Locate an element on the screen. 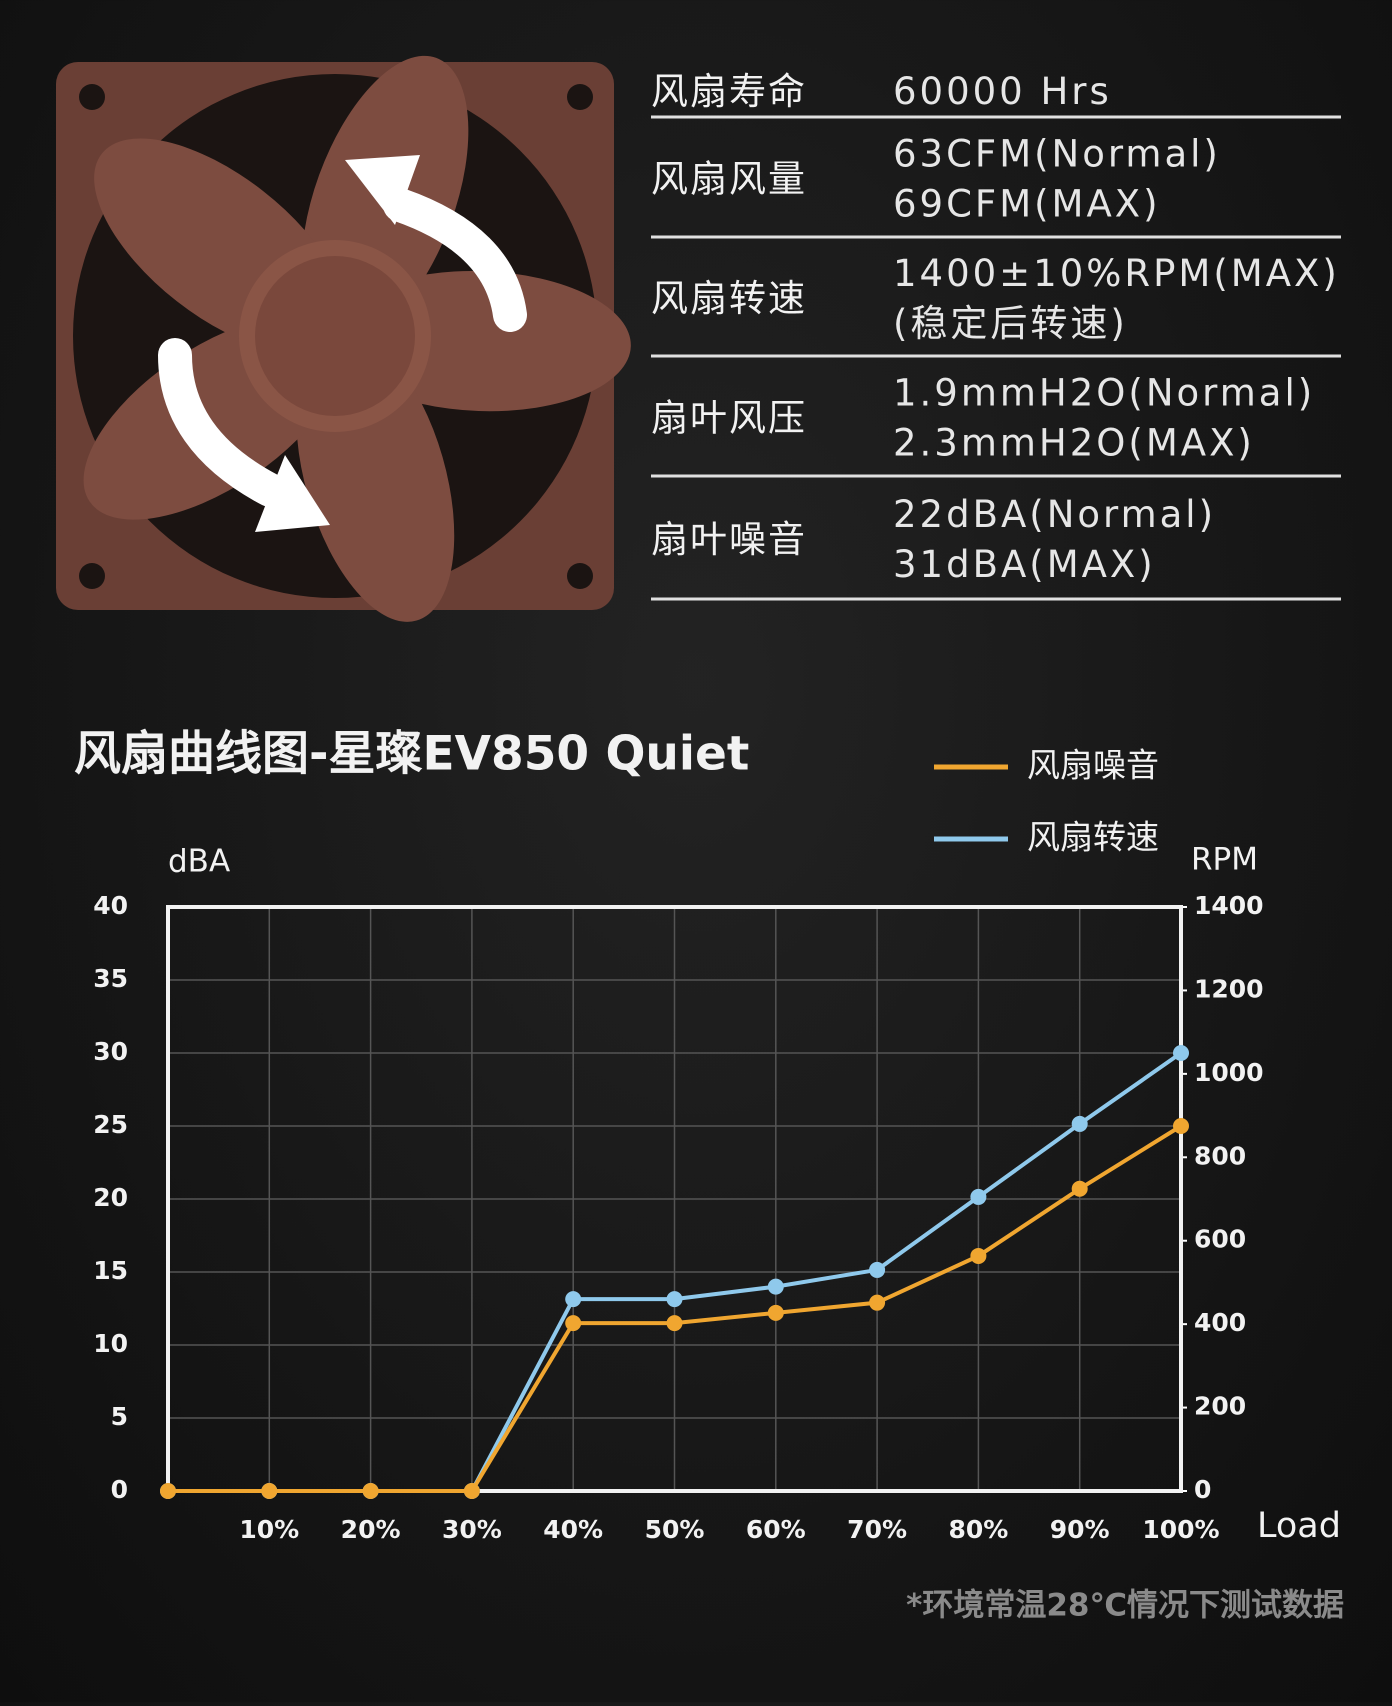  legend-label: 风扇噪音 is located at coordinates (1093, 765).